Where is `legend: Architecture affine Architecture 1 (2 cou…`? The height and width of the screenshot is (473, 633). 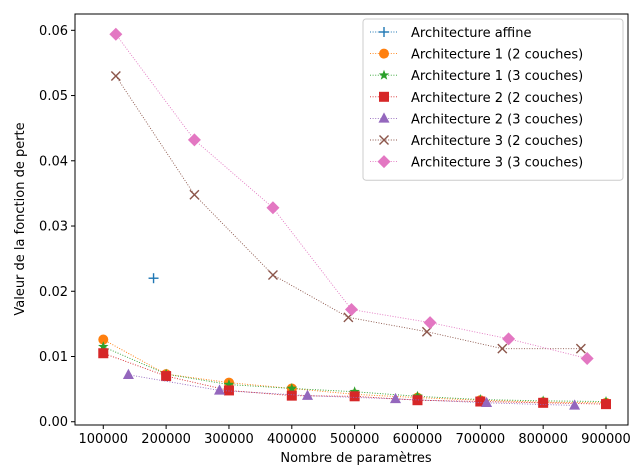
legend: Architecture affine Architecture 1 (2 cou… is located at coordinates (493, 99).